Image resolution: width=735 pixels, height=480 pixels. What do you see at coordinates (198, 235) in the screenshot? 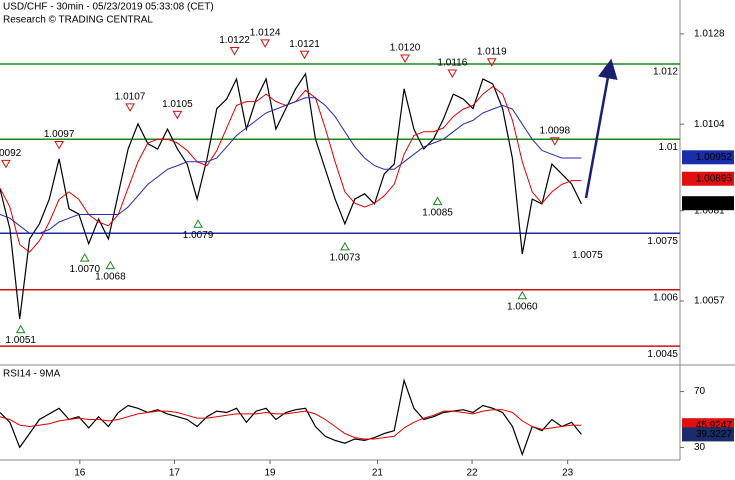
I see `low-label: 1.0079` at bounding box center [198, 235].